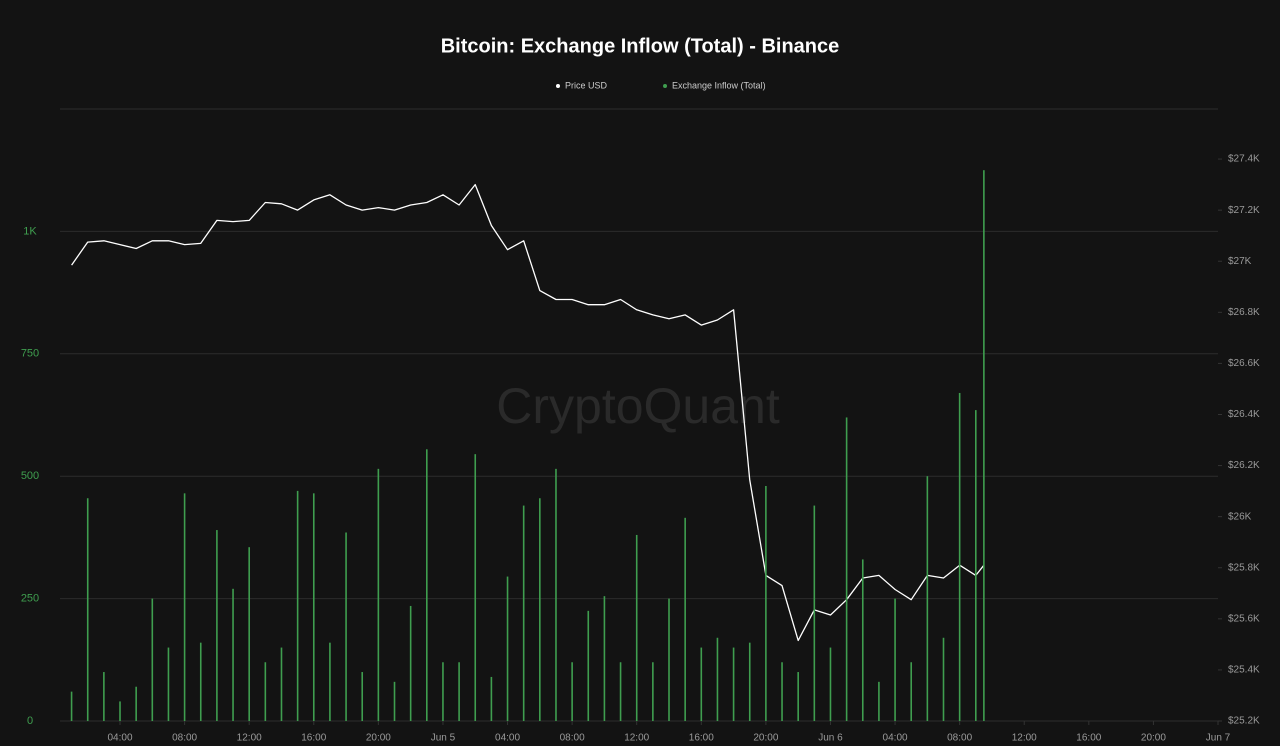  What do you see at coordinates (1218, 738) in the screenshot?
I see `x-tick-label: Jun 7` at bounding box center [1218, 738].